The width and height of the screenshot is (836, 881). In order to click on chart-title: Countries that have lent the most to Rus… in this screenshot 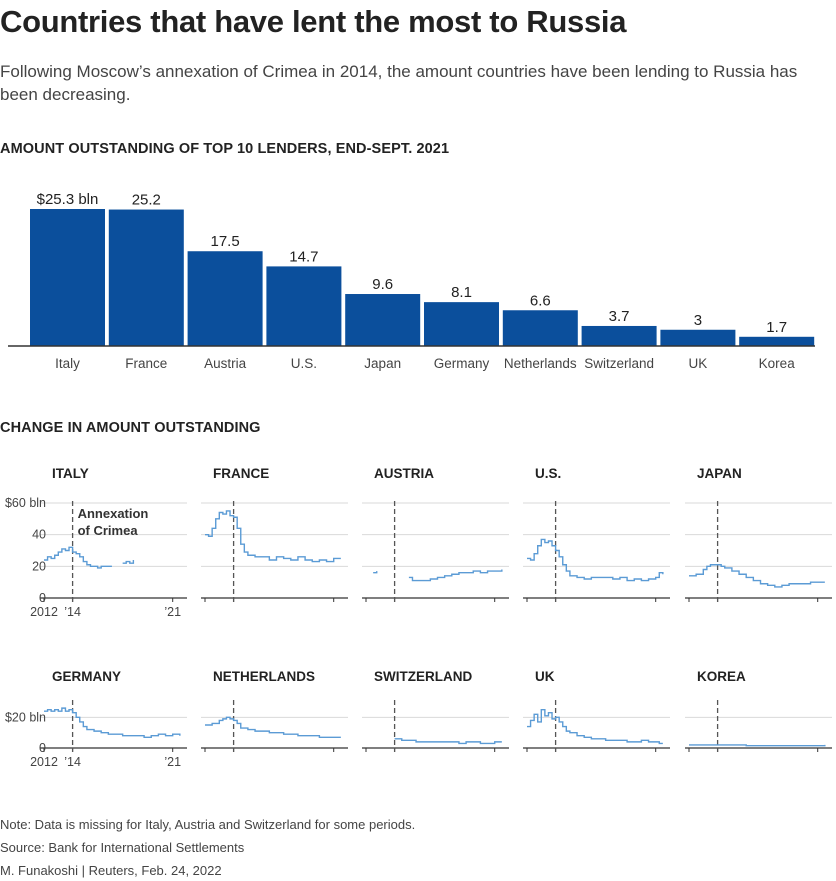, I will do `click(313, 21)`.